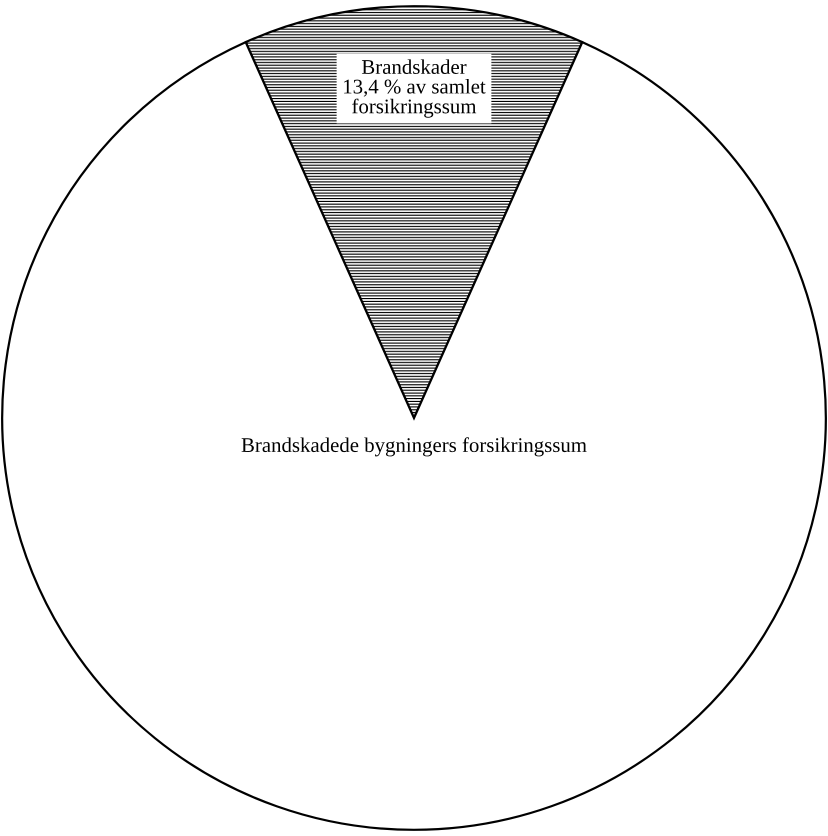 The width and height of the screenshot is (828, 836). I want to click on slice-label: Brandskadede bygningers forsikringssum, so click(414, 446).